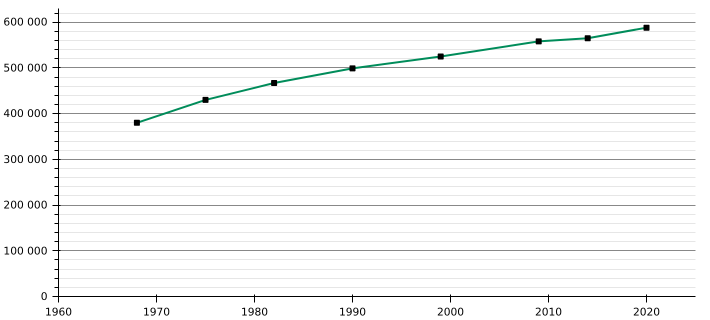  Describe the element at coordinates (25, 251) in the screenshot. I see `y-tick-label: 100 000` at that location.